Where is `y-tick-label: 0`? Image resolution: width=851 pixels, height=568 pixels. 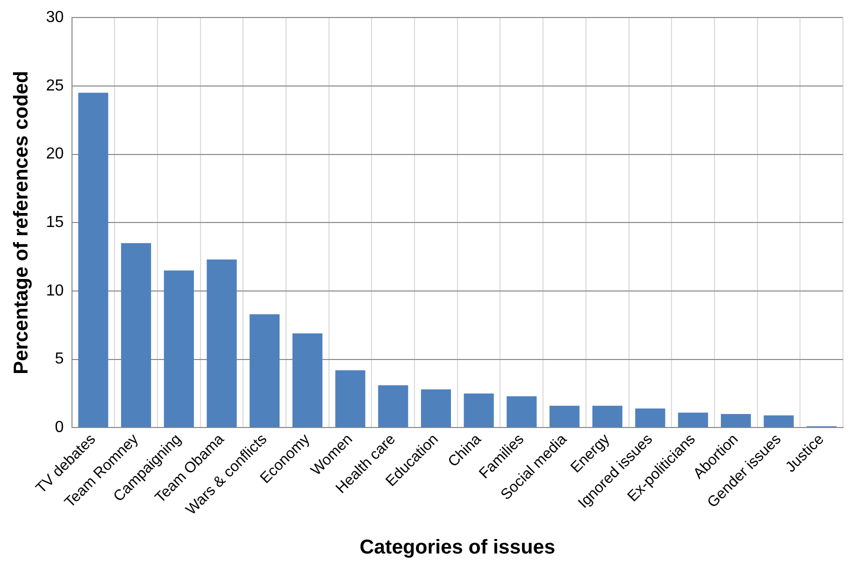 y-tick-label: 0 is located at coordinates (59, 427).